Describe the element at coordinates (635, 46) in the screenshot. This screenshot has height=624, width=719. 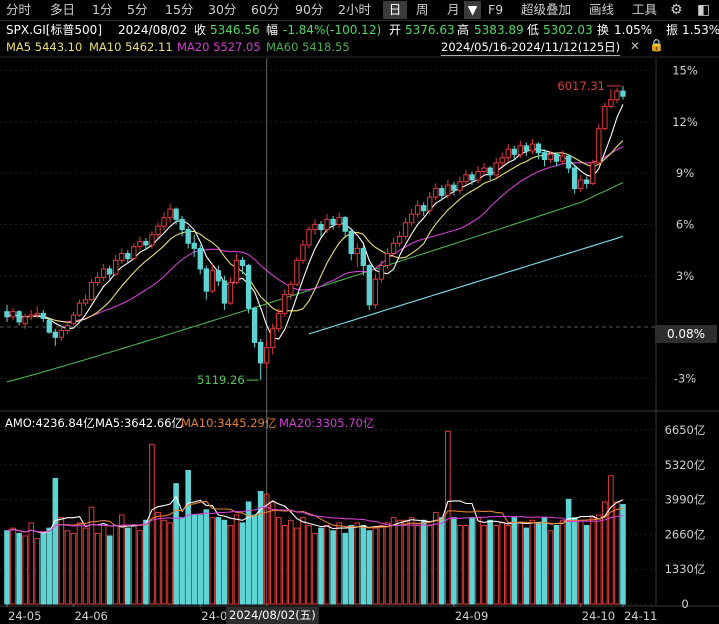
I see `close-icon: ✕` at that location.